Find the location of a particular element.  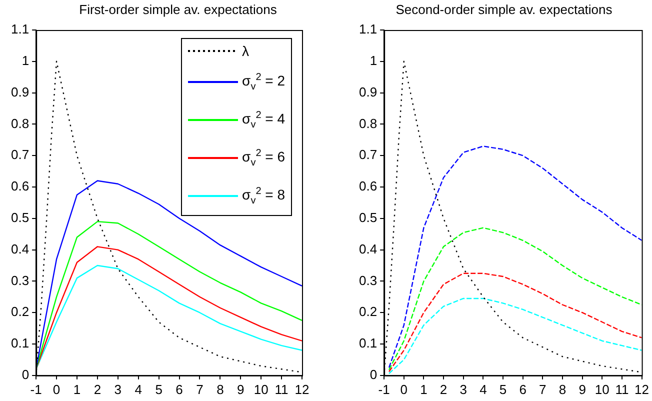

chart-title: First-order simple av. expectations is located at coordinates (178, 9).